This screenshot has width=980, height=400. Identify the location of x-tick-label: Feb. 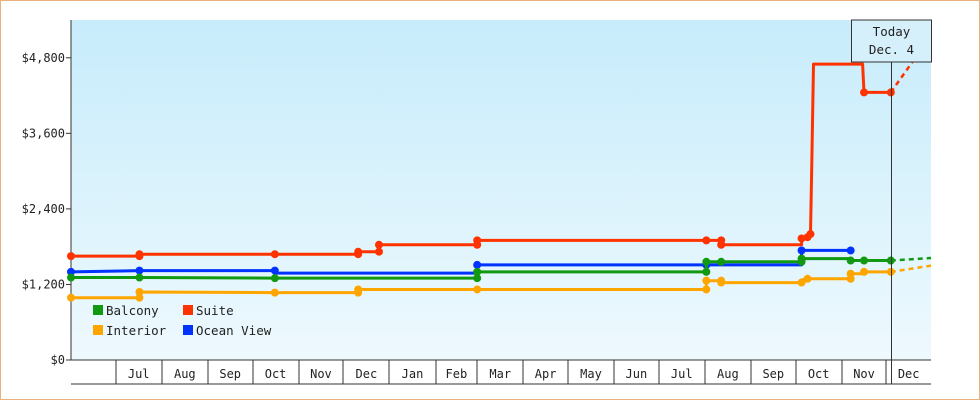
(457, 374).